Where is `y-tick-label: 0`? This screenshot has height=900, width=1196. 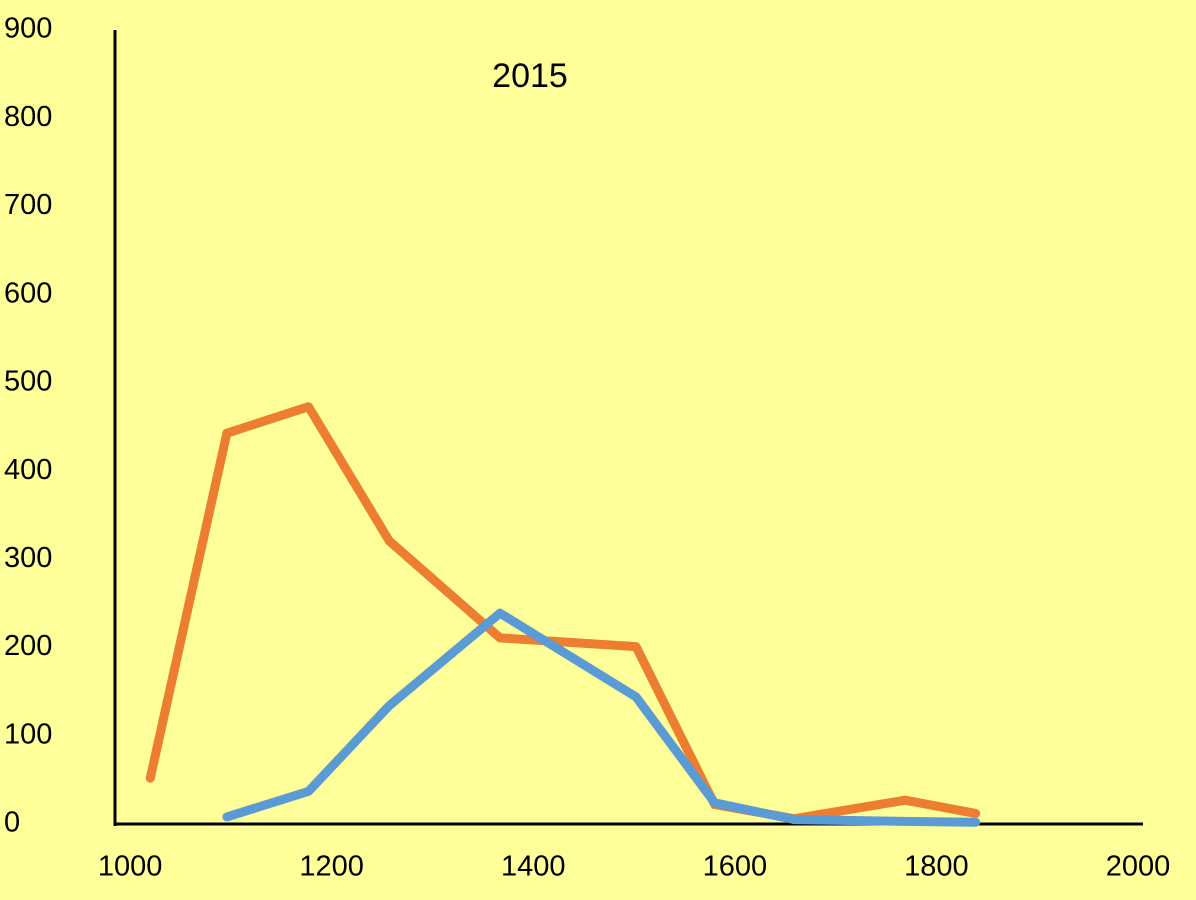
y-tick-label: 0 is located at coordinates (12, 823).